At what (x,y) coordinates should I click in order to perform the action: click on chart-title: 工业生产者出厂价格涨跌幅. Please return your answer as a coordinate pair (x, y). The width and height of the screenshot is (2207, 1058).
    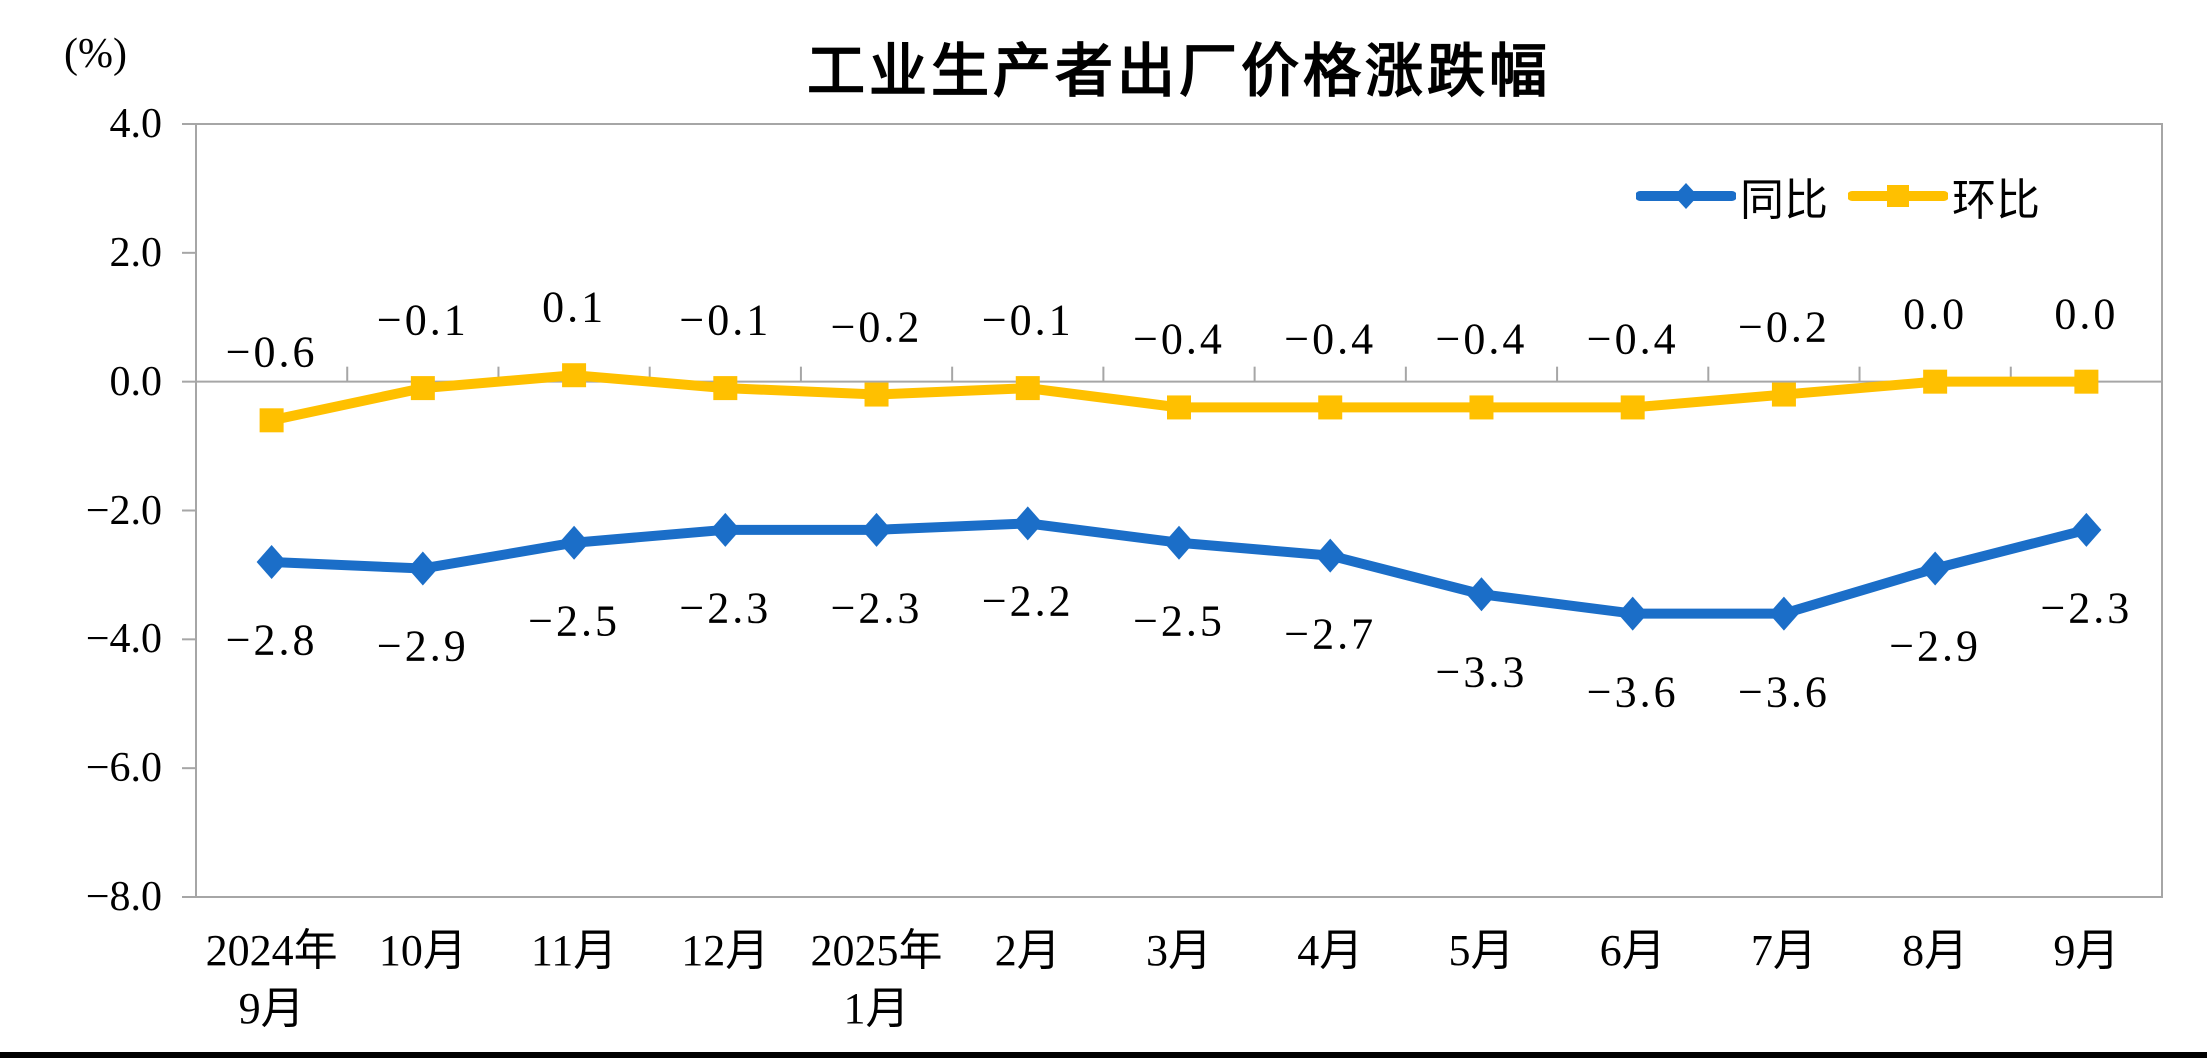
    Looking at the image, I should click on (1178, 71).